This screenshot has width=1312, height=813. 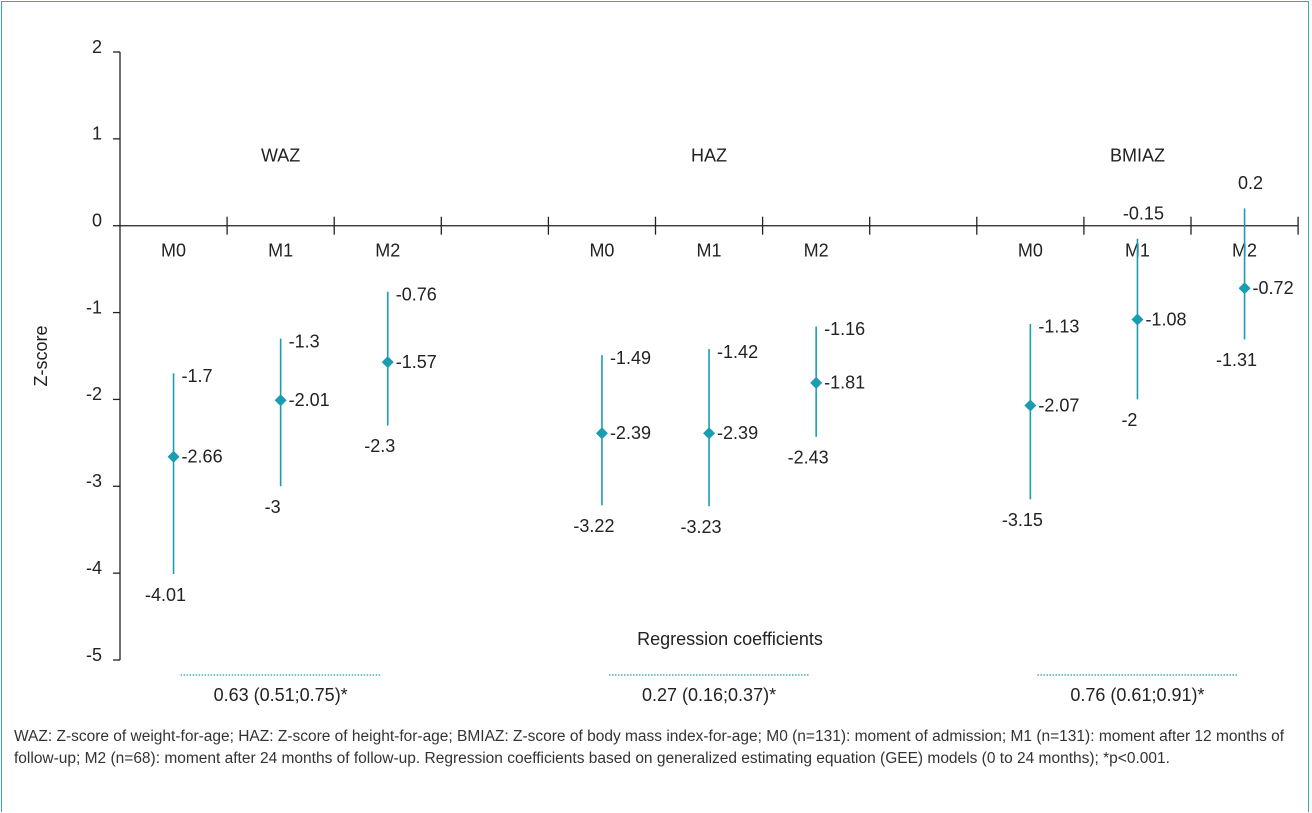 What do you see at coordinates (94, 394) in the screenshot?
I see `y-tick-label: -2` at bounding box center [94, 394].